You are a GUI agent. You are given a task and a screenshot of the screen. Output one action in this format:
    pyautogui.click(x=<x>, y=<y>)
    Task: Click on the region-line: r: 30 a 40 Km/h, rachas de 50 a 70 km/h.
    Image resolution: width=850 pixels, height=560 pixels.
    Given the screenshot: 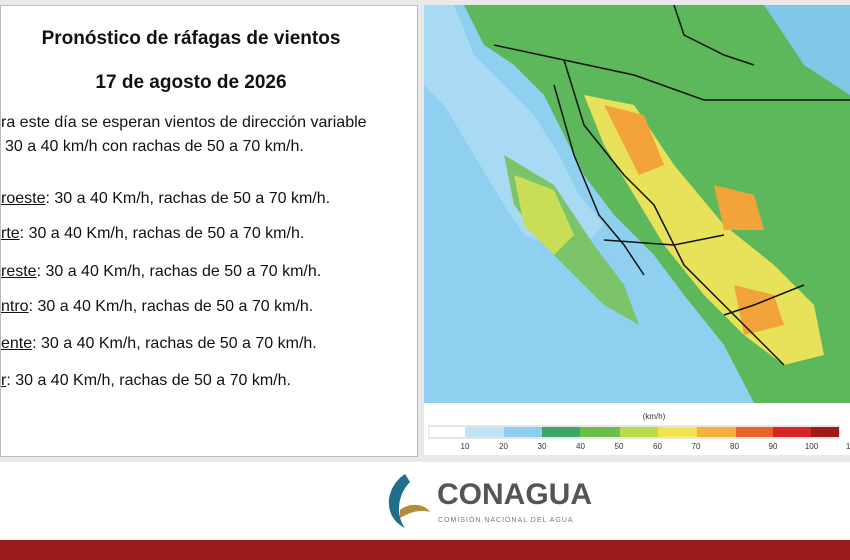 What is the action you would take?
    pyautogui.click(x=146, y=381)
    